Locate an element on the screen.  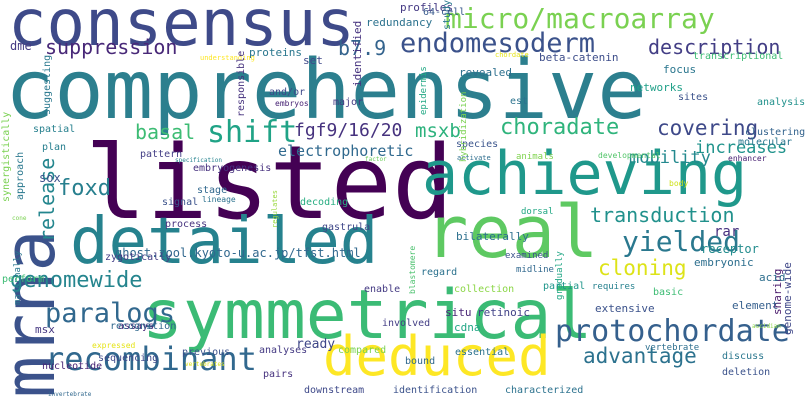
word-expressed: expressed is located at coordinates (114, 345).